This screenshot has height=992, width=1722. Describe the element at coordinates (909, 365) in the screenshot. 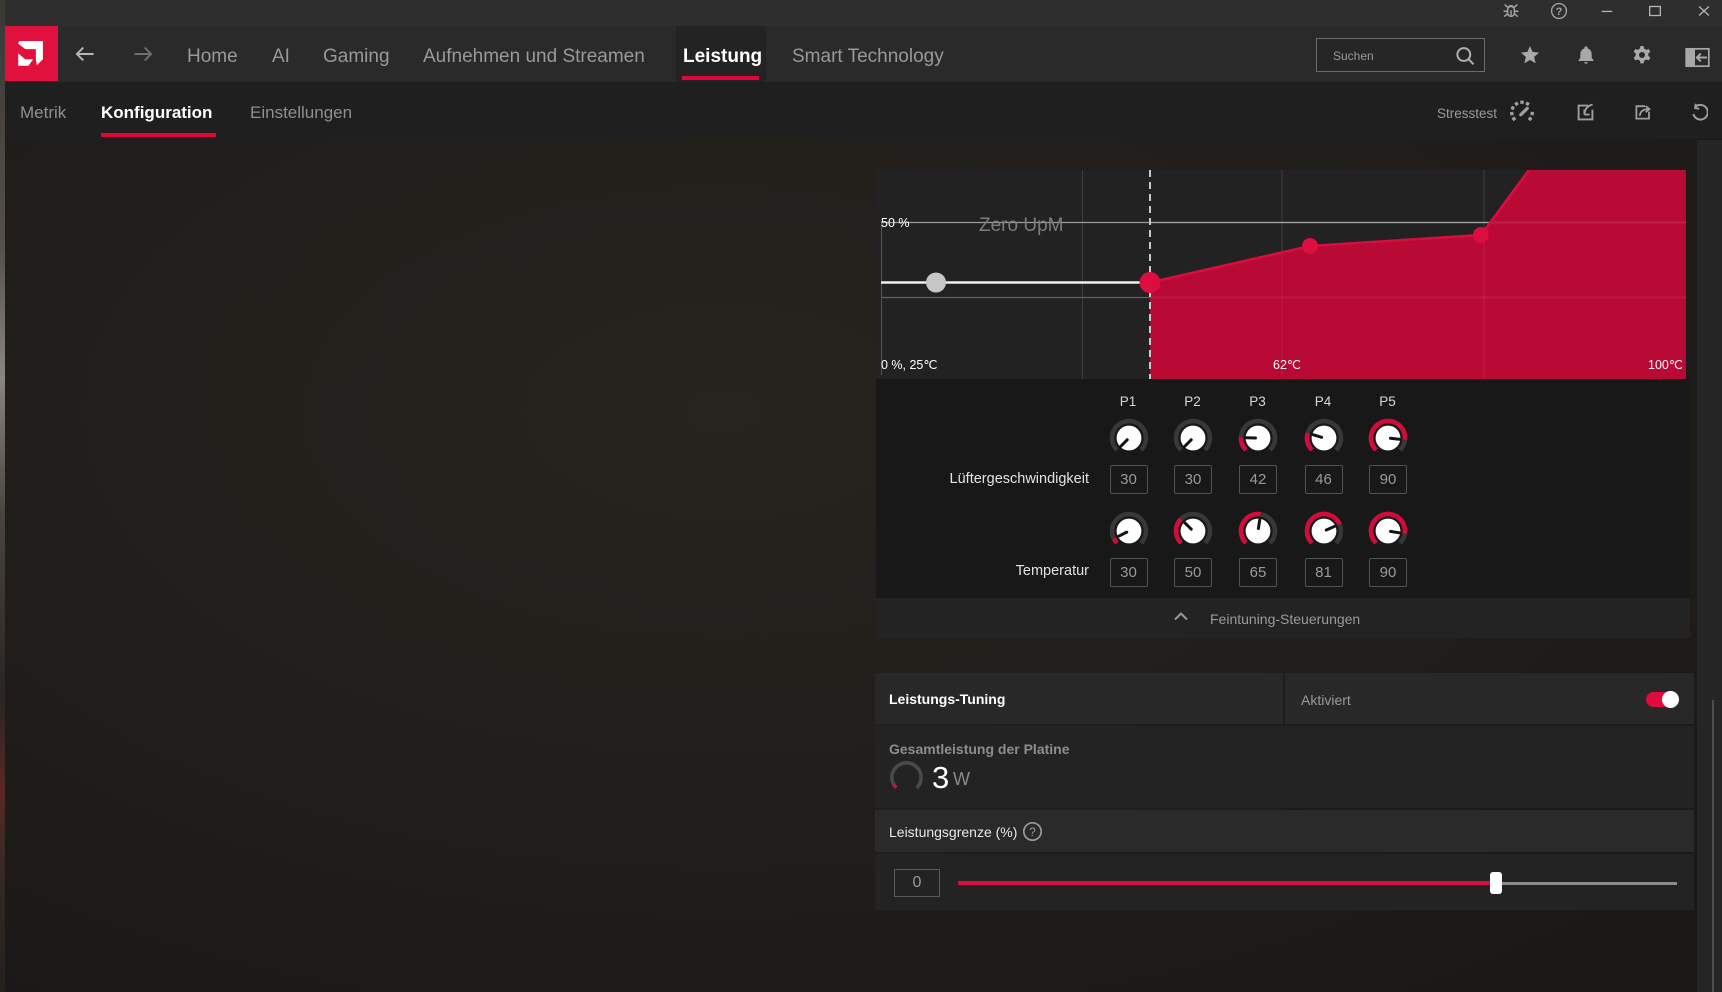

I see `svg-text: 0 %, 25℃` at that location.